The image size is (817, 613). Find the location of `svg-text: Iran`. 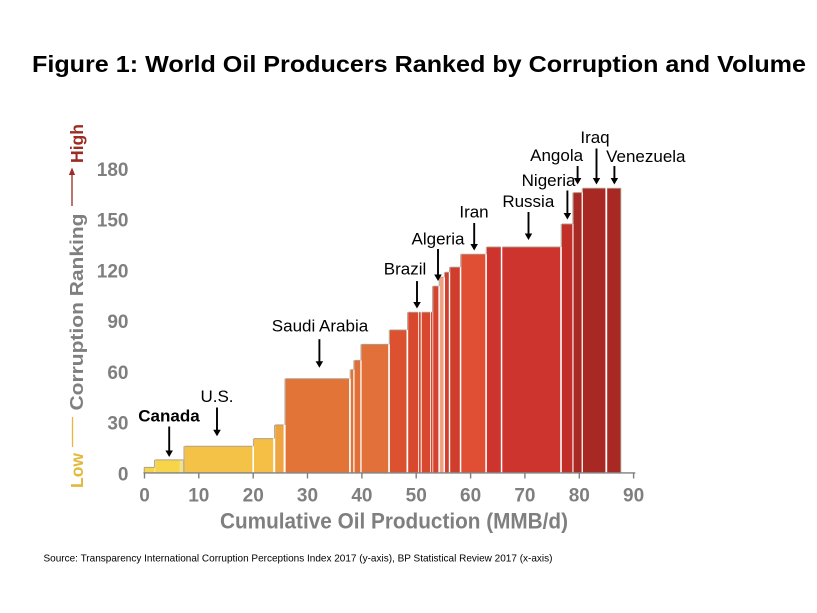

svg-text: Iran is located at coordinates (473, 212).